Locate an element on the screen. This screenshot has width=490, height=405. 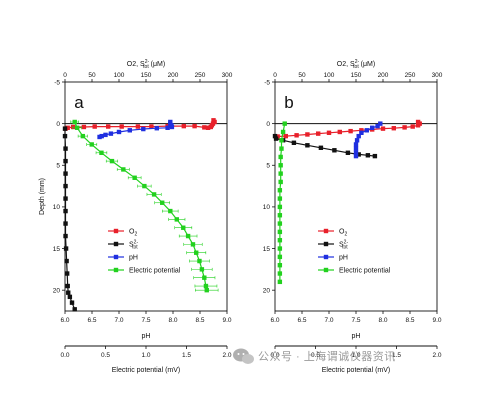
series-line-s2 is located at coordinates (70, 219).